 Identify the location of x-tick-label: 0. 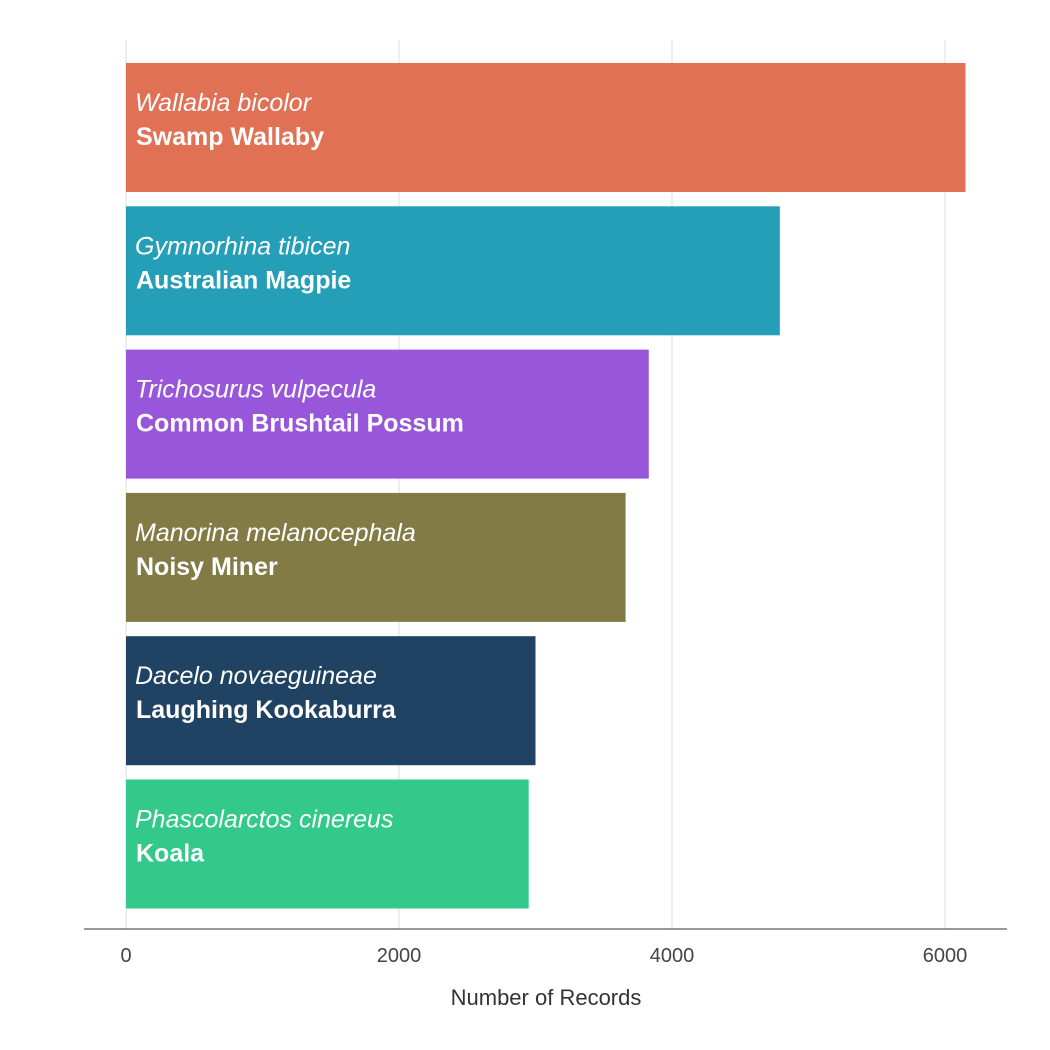
(125, 956).